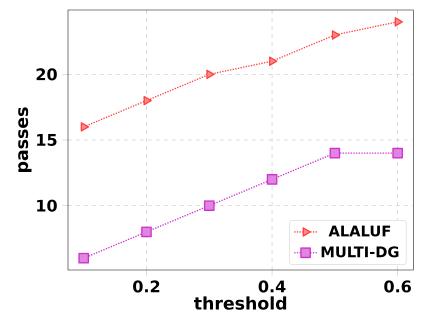 Image resolution: width=423 pixels, height=326 pixels. What do you see at coordinates (25, 139) in the screenshot?
I see `y-axis-title: passes` at bounding box center [25, 139].